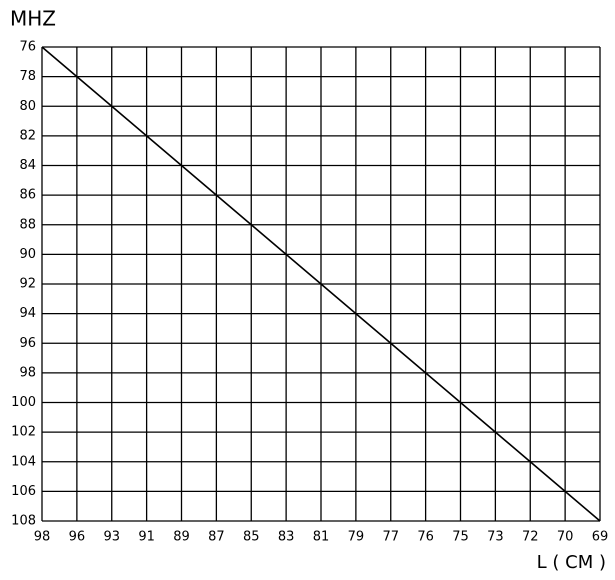 The height and width of the screenshot is (580, 615). What do you see at coordinates (111, 537) in the screenshot?
I see `x-tick-label: 93` at bounding box center [111, 537].